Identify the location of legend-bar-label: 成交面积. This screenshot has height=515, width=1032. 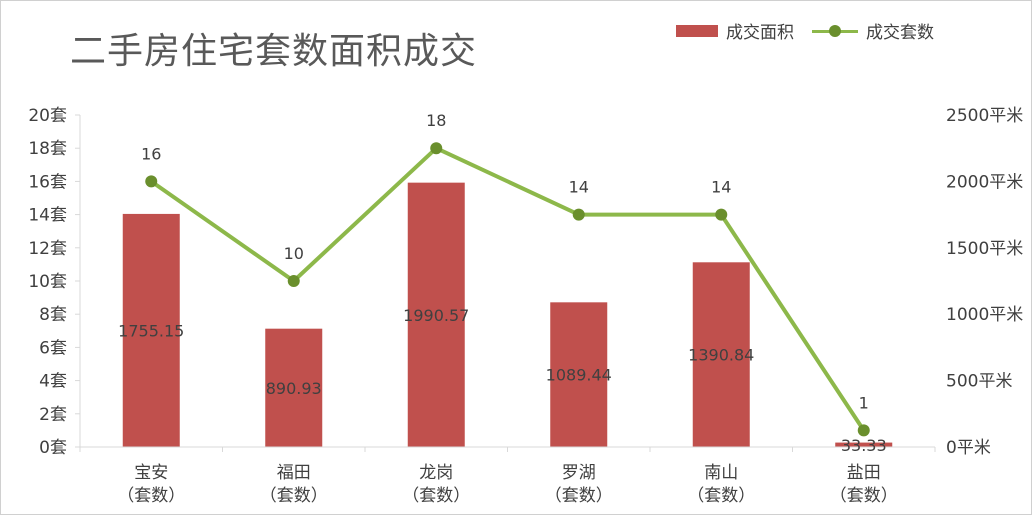
(760, 33).